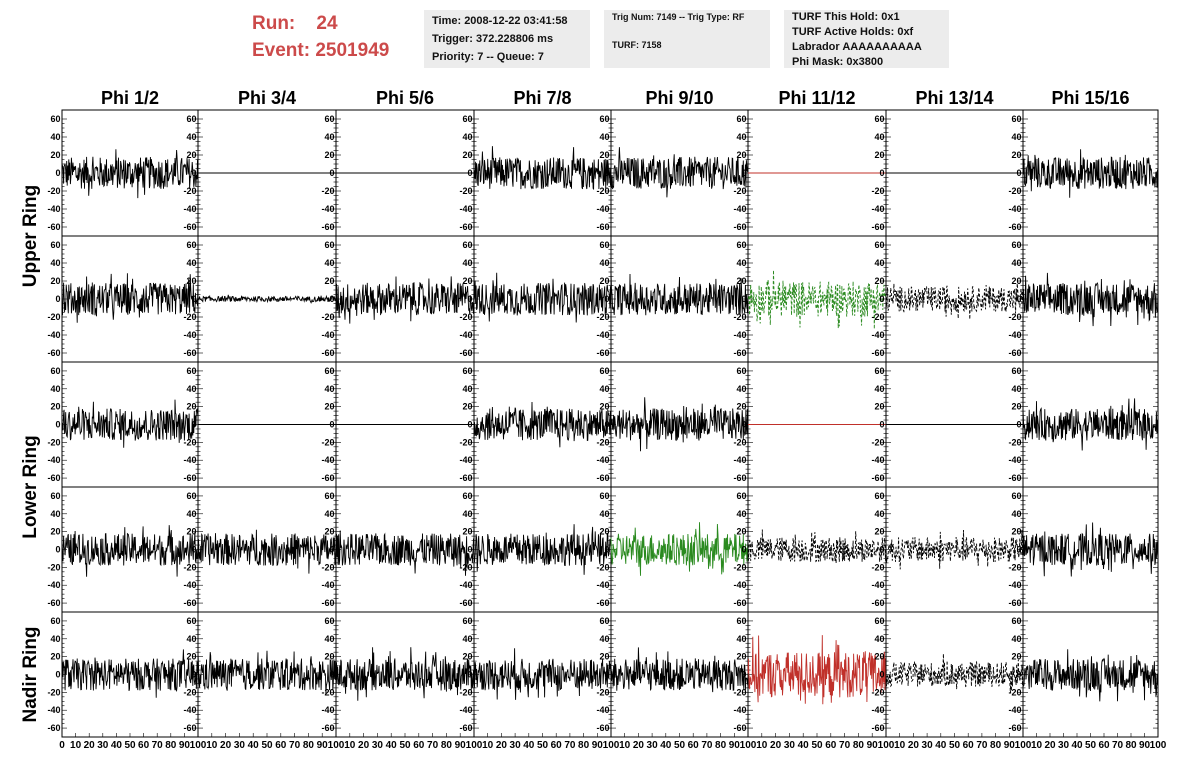 The width and height of the screenshot is (1196, 772). Describe the element at coordinates (838, 62) in the screenshot. I see `phi-mask-text: Phi Mask: 0x3800` at that location.